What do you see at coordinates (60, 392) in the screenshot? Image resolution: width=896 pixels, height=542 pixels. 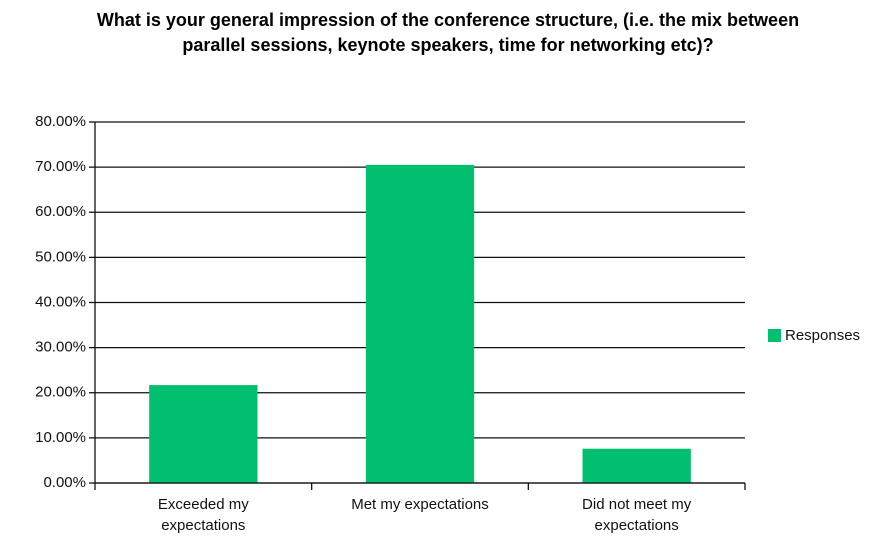 I see `y-tick-label: 20.00%` at bounding box center [60, 392].